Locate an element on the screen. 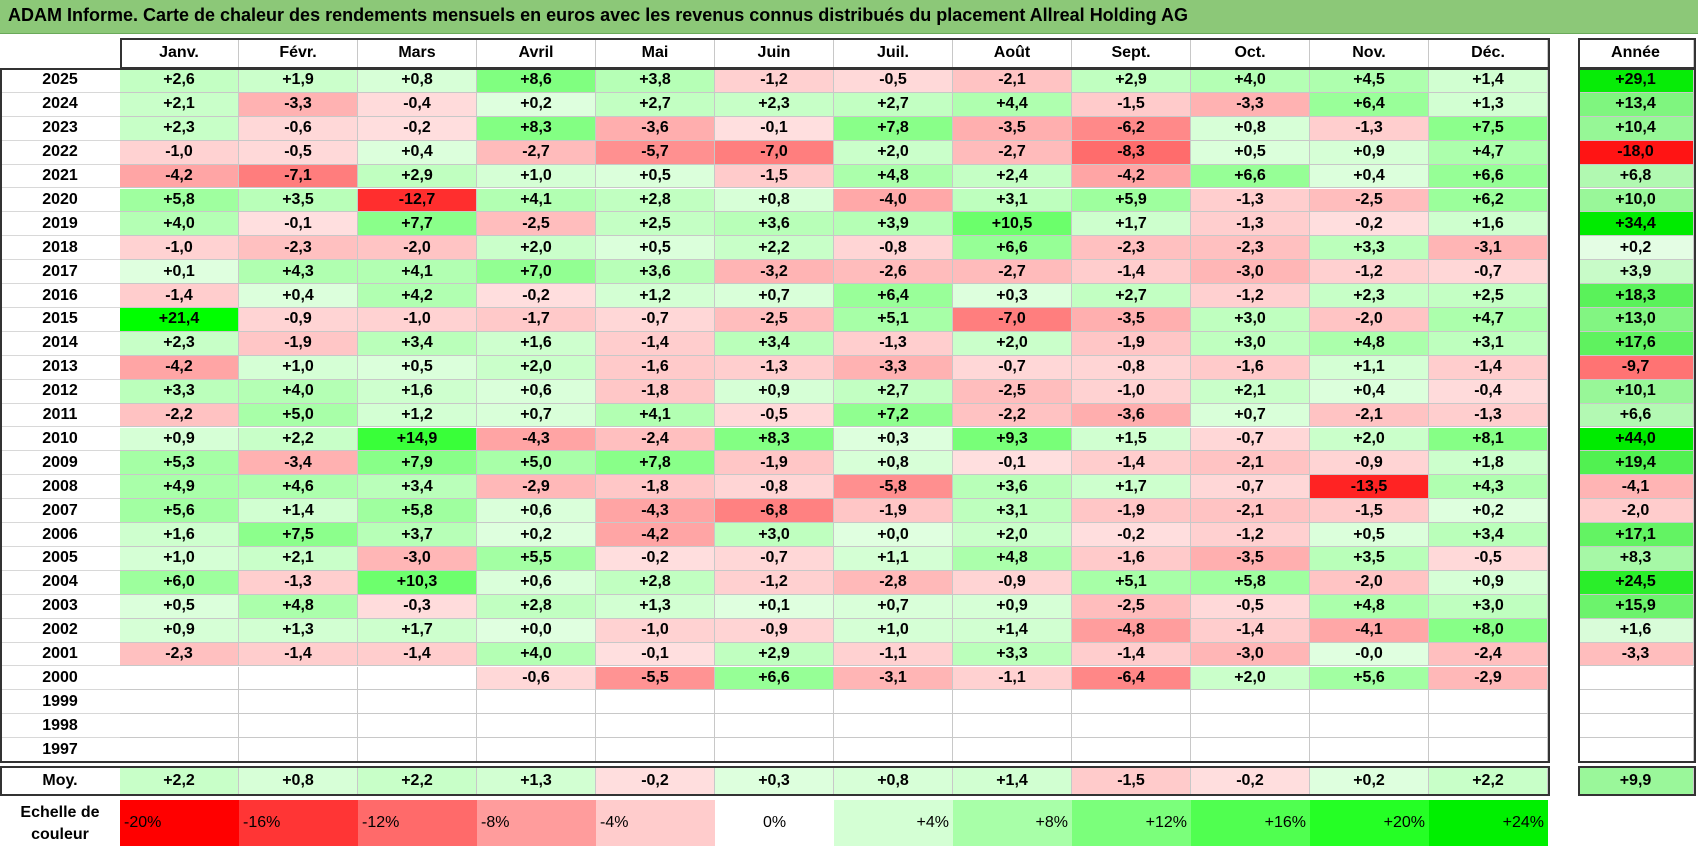 This screenshot has width=1698, height=848. cell-2017-m12: -0,7 is located at coordinates (1488, 272).